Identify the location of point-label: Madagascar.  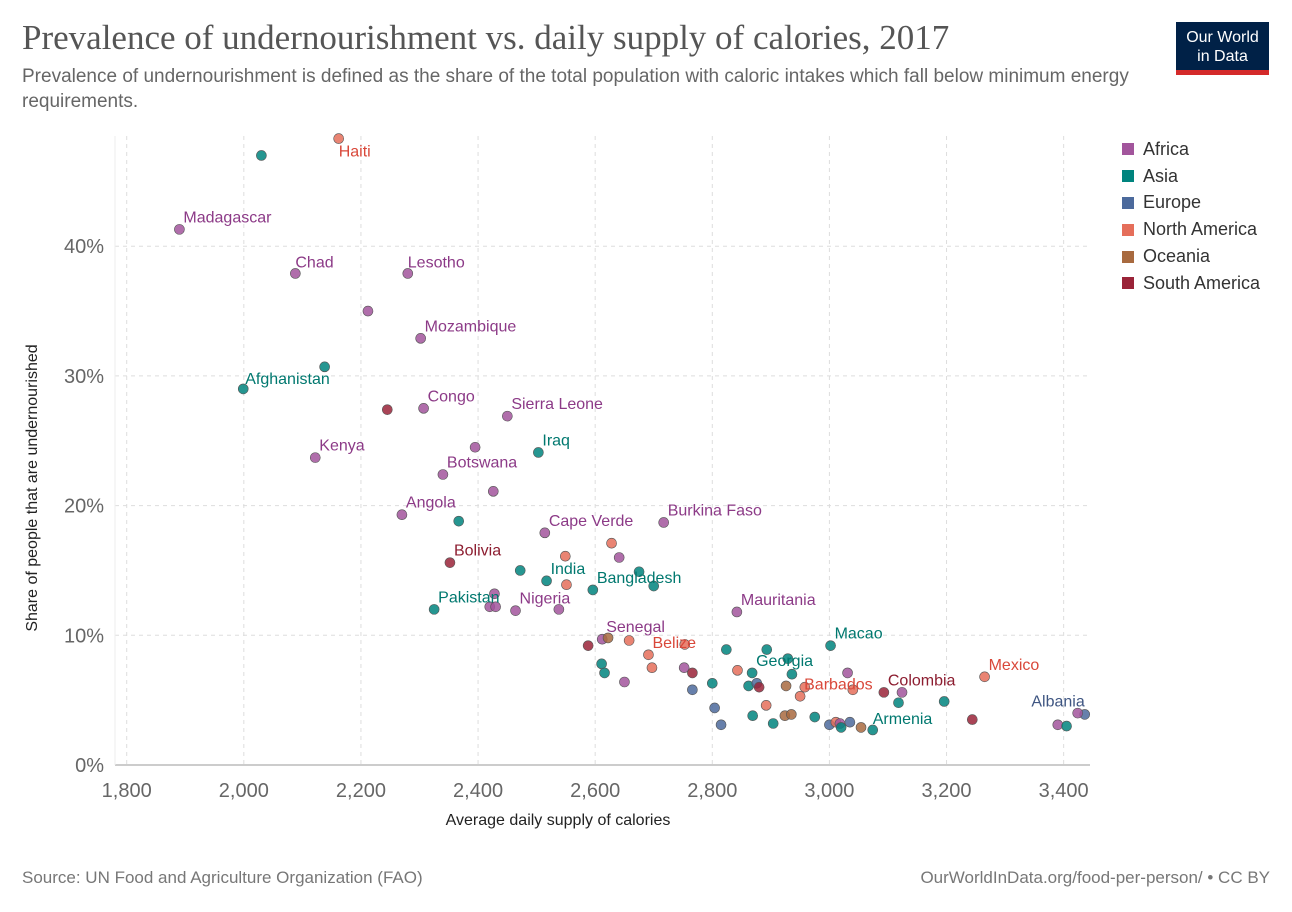
(227, 217).